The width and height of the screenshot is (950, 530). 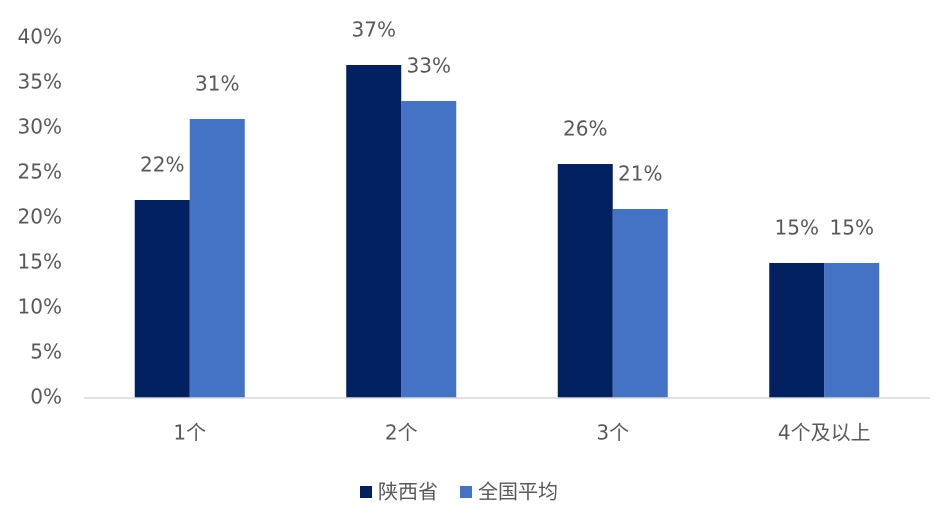 What do you see at coordinates (46, 352) in the screenshot?
I see `y-tick-label: 5%` at bounding box center [46, 352].